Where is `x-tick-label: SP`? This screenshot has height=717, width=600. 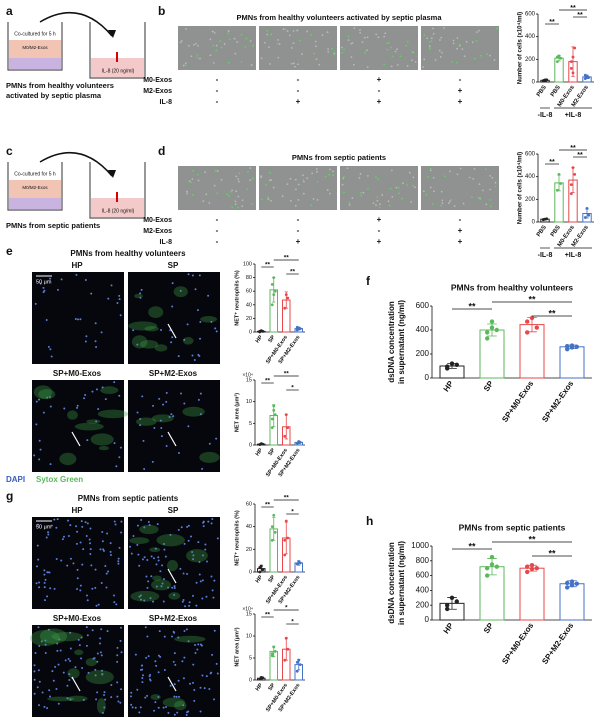
x-tick-label: SP is located at coordinates (489, 386).